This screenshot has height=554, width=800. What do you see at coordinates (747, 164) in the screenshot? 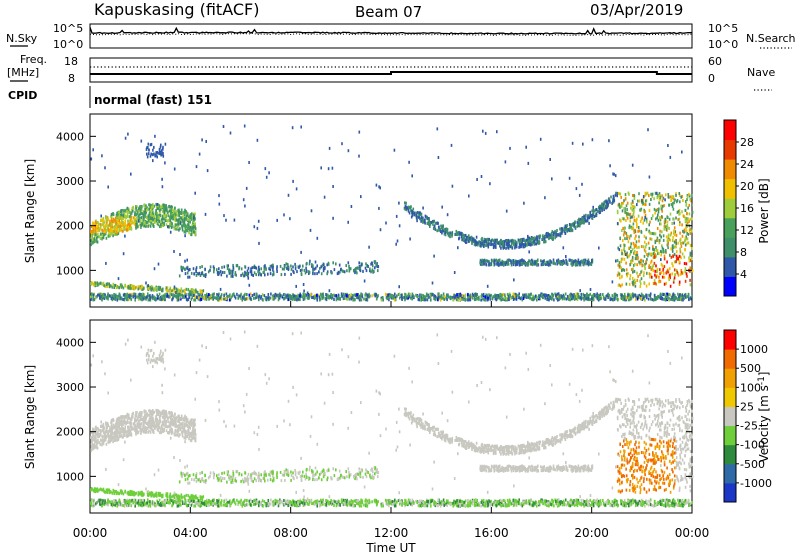
I see `colorbar-tick-label: 24` at bounding box center [747, 164].